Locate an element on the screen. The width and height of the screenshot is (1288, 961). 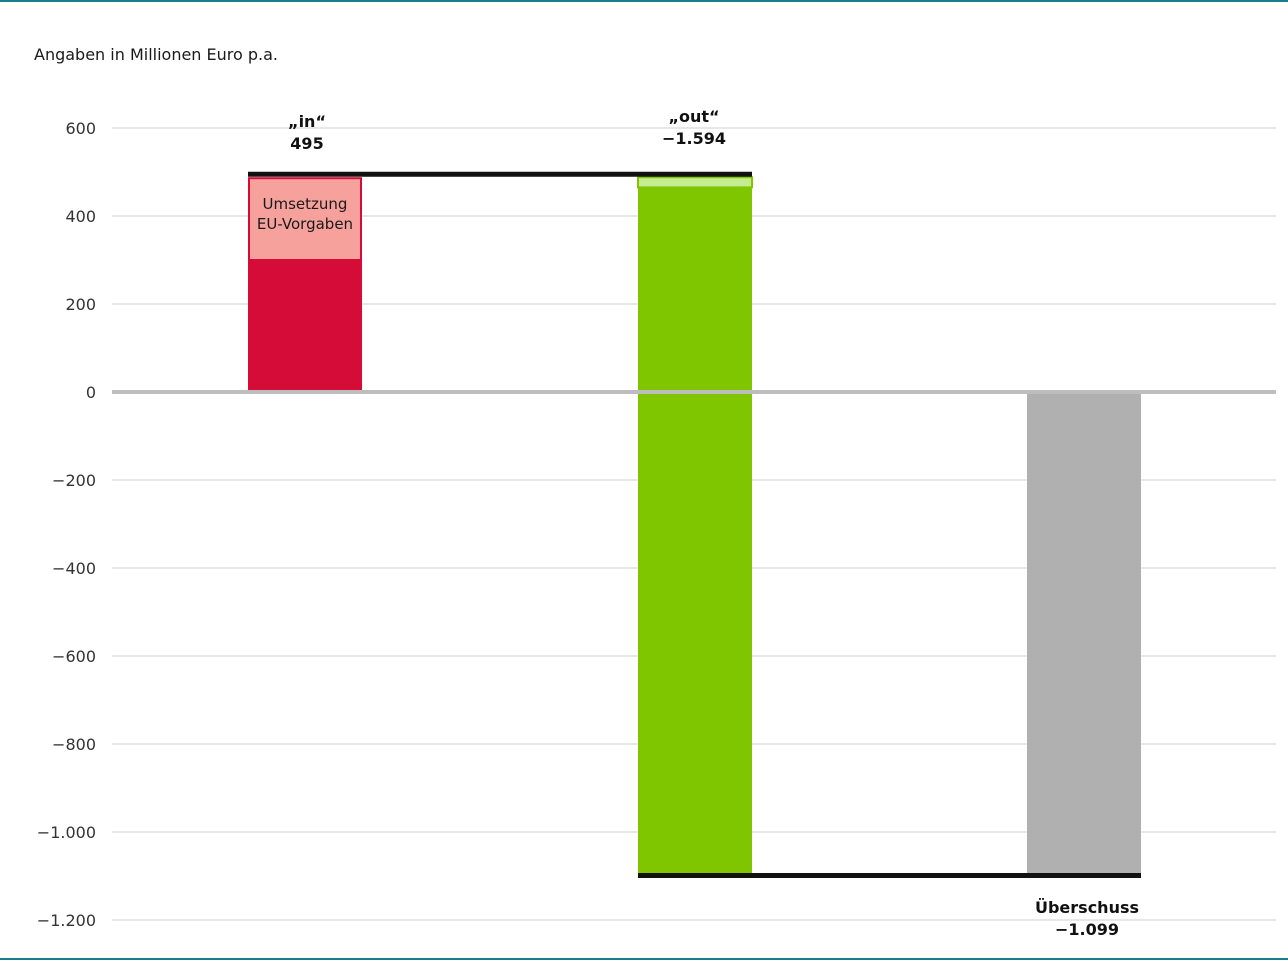
bar-in-eu-segment is located at coordinates (305, 219).